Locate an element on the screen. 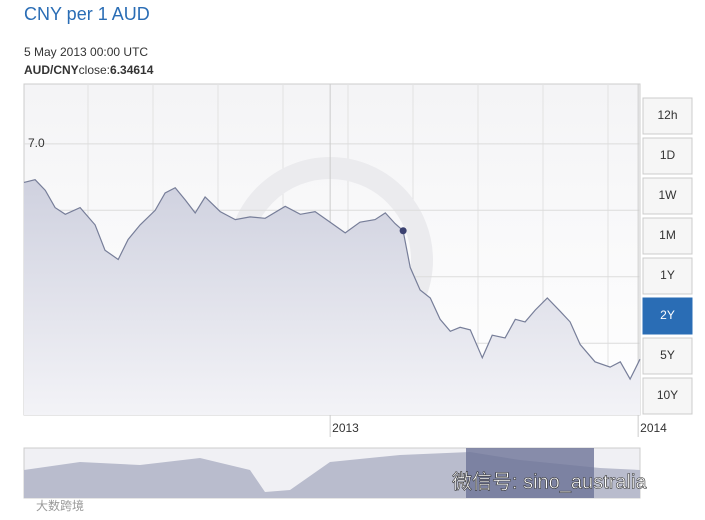  chart-title: CNY per 1 AUD is located at coordinates (87, 14).